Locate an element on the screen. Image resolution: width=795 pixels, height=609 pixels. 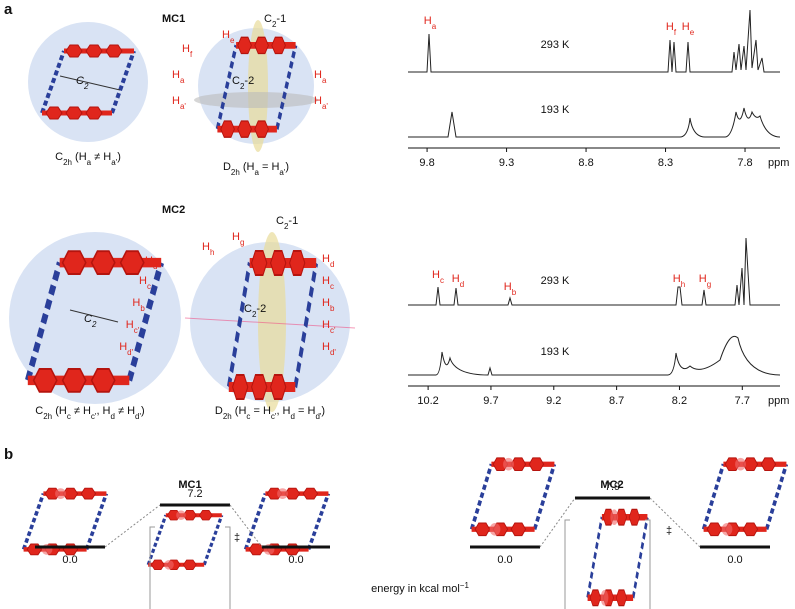
tick-label: 7.8 is located at coordinates (744, 163).